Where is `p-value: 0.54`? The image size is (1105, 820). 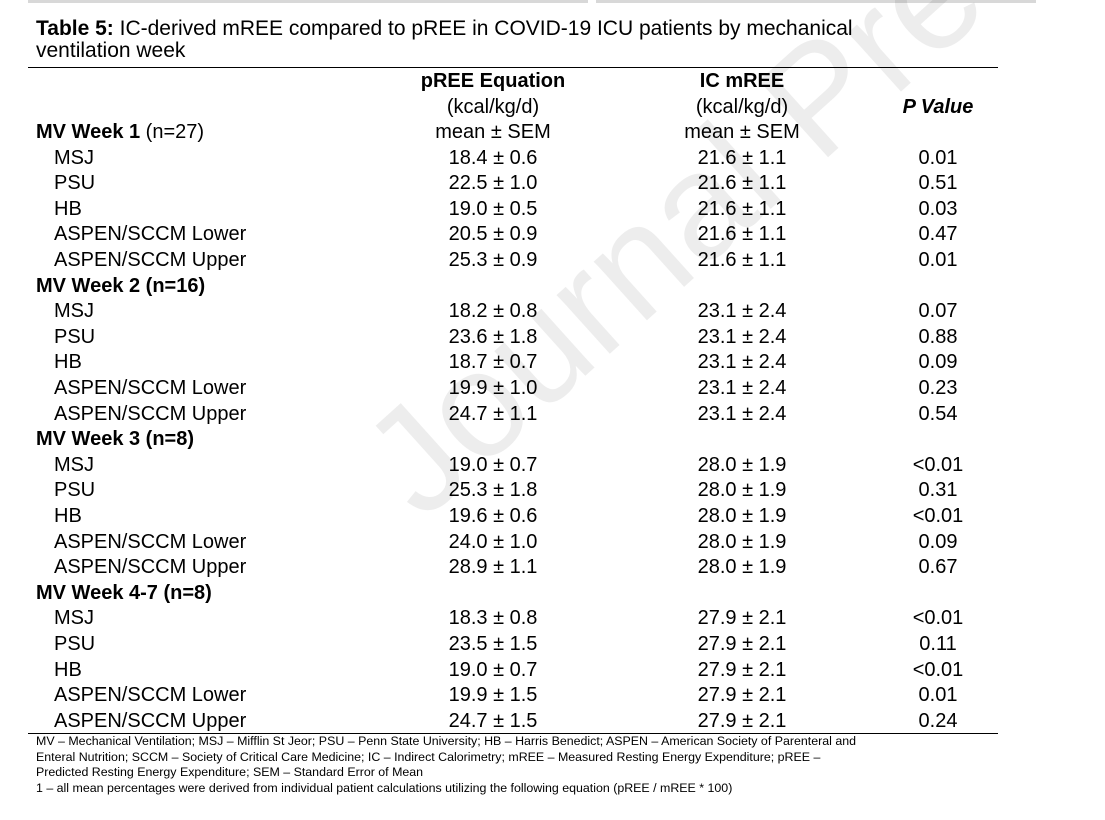
p-value: 0.54 is located at coordinates (938, 413).